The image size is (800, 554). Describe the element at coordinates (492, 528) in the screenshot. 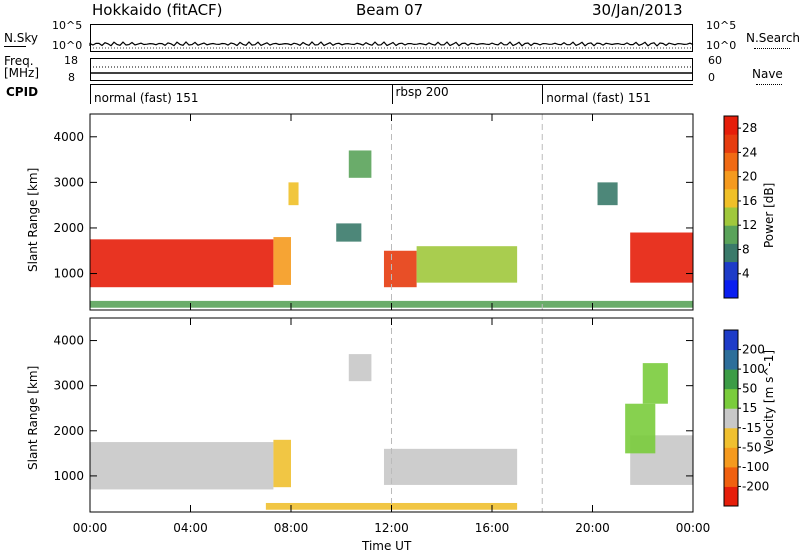

I see `x-tick-label: 16:00` at that location.